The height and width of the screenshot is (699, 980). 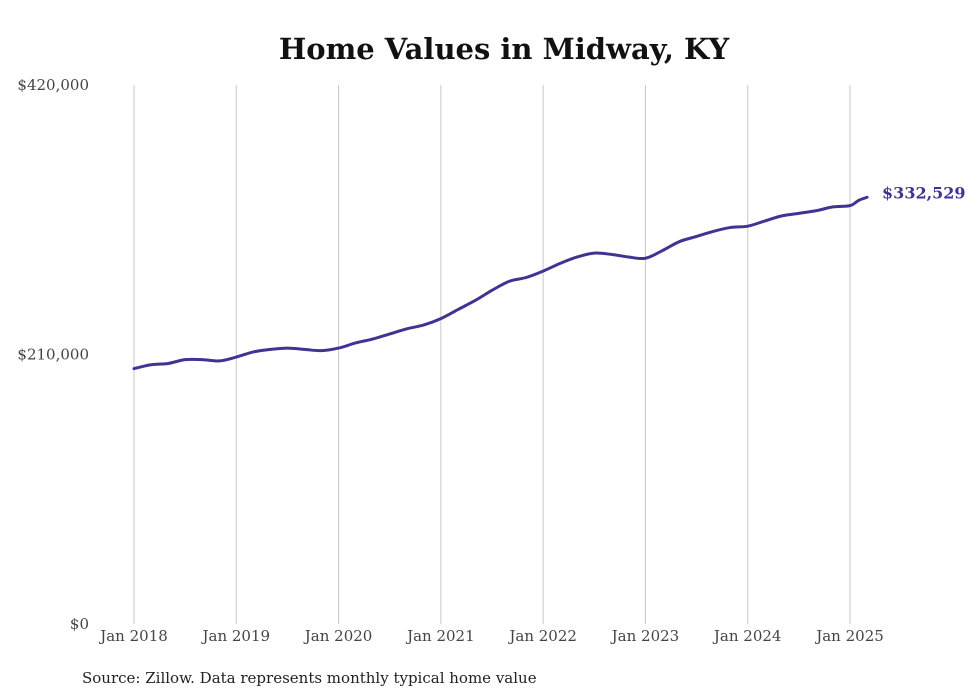 I want to click on x-tick-label: Jan 2024, so click(x=747, y=636).